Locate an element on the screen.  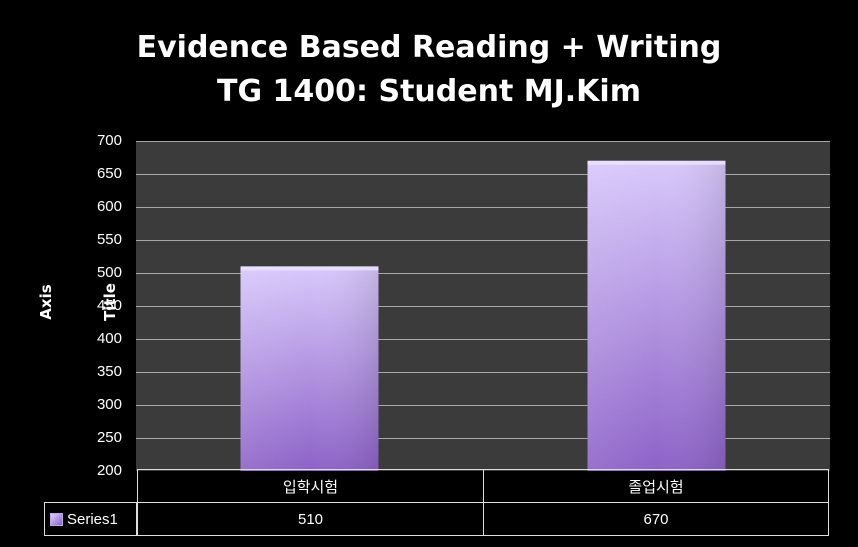
y-tick-label: 600 is located at coordinates (109, 206).